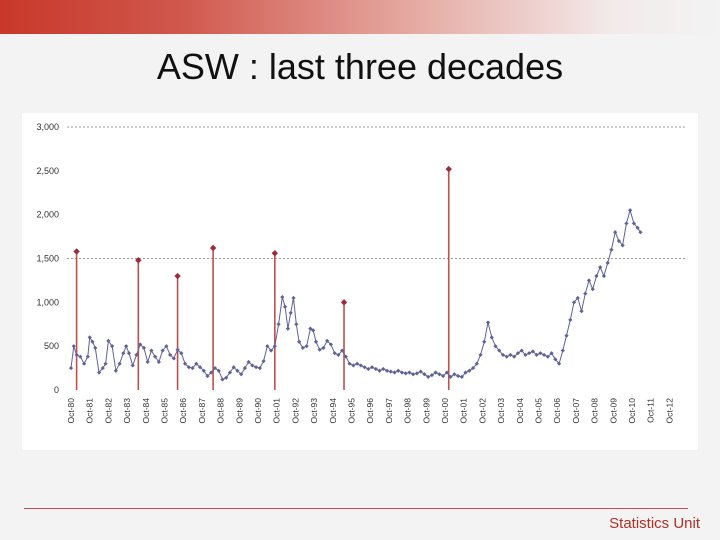 This screenshot has height=540, width=720. Describe the element at coordinates (47, 302) in the screenshot. I see `y-tick-label: 1,000` at that location.